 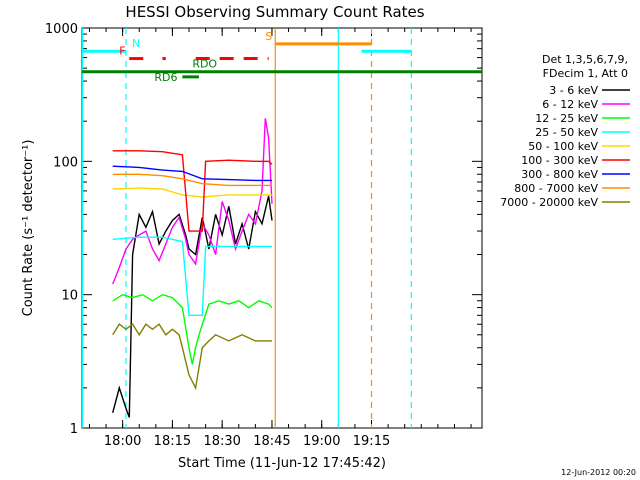 I want to click on flag-label: F, so click(x=122, y=51).